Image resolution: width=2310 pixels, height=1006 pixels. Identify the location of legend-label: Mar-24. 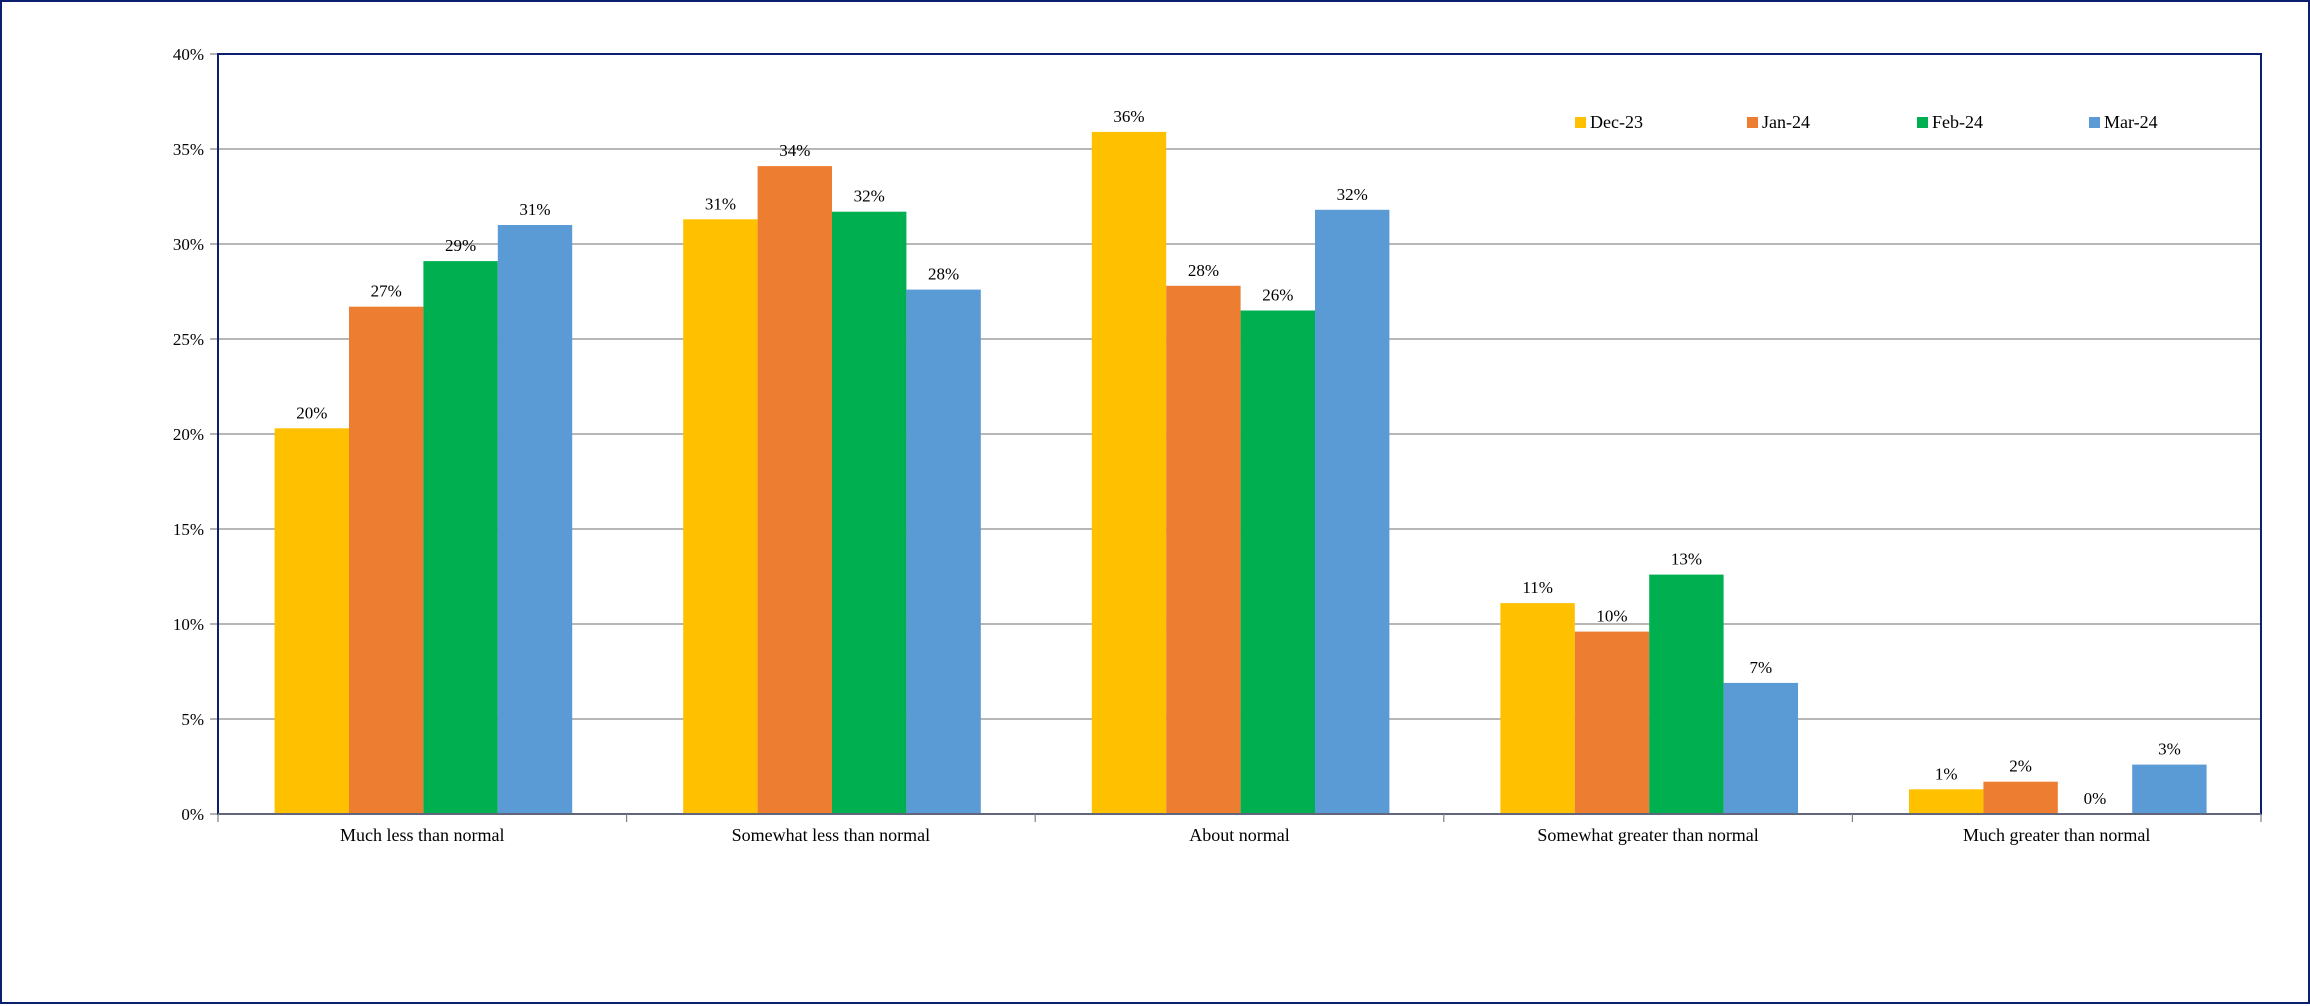
(2131, 122).